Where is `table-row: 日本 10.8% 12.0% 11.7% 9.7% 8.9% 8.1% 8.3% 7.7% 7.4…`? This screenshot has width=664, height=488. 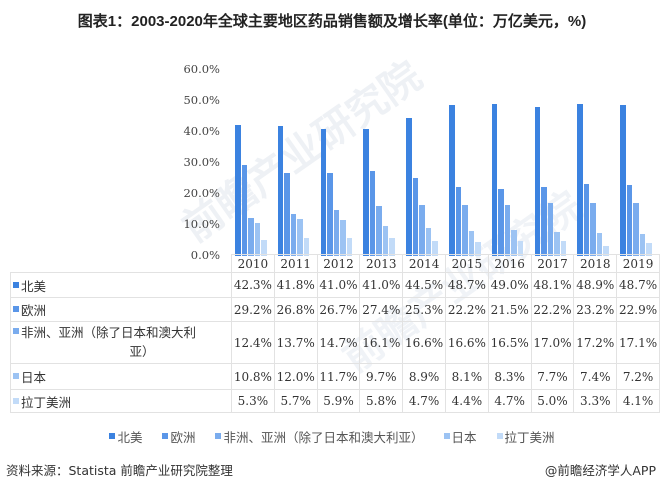
table-row: 日本 10.8% 12.0% 11.7% 9.7% 8.9% 8.1% 8.3% 7.7% 7.4… is located at coordinates (335, 376).